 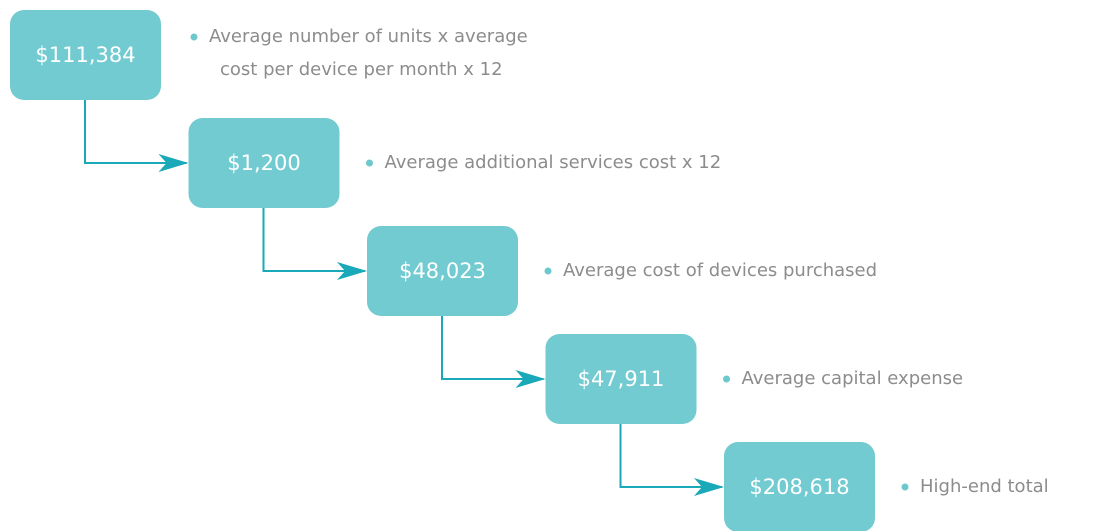 What do you see at coordinates (361, 69) in the screenshot?
I see `step-description: cost per device per month x 12` at bounding box center [361, 69].